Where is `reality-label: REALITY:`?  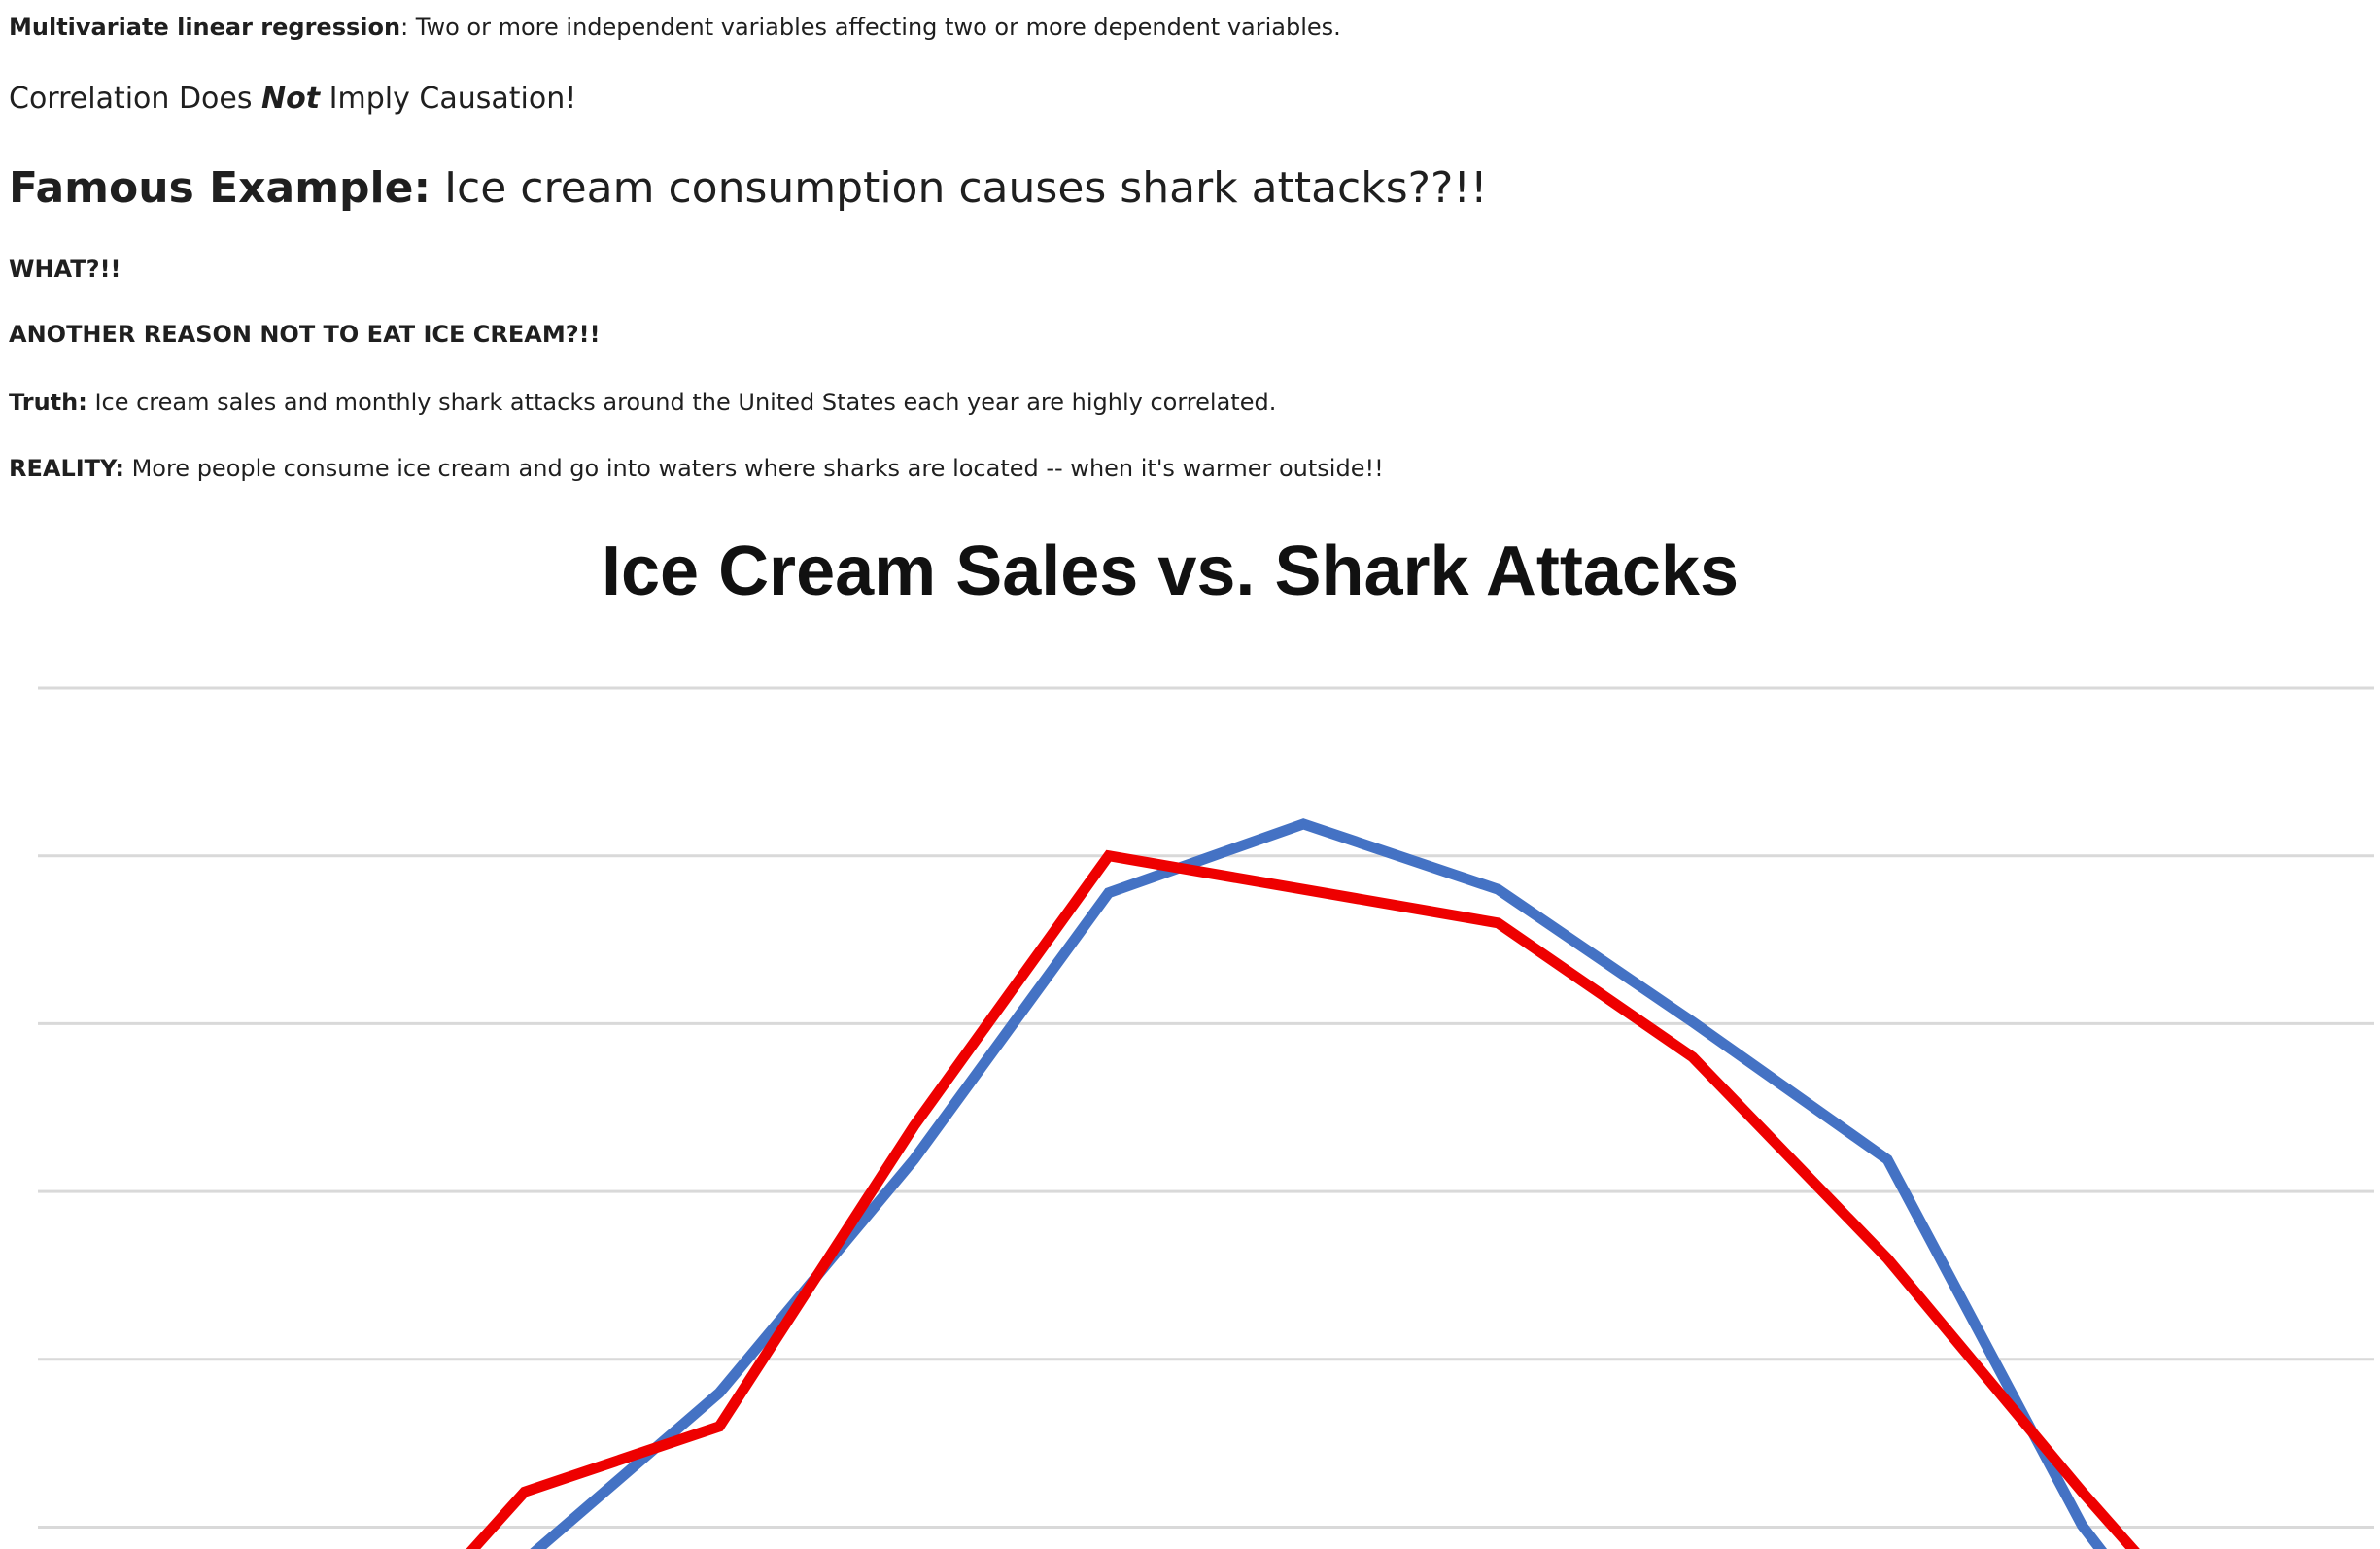
reality-label: REALITY: is located at coordinates (66, 468).